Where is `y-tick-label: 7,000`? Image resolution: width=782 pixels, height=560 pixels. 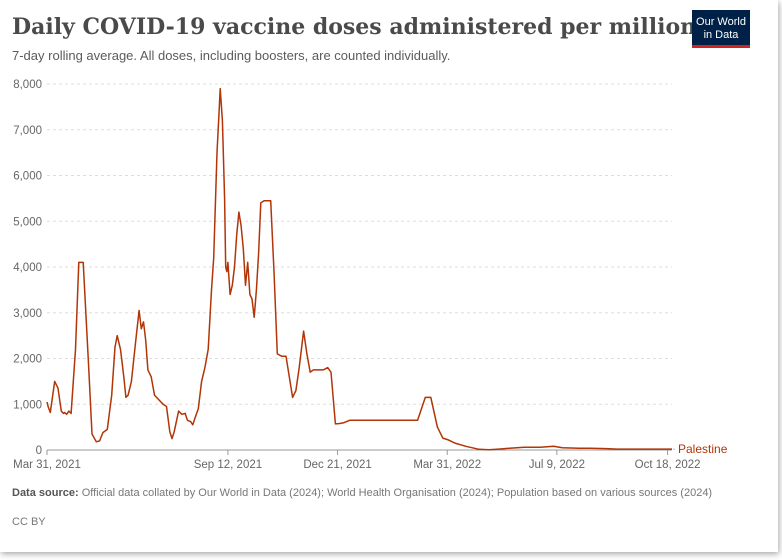 y-tick-label: 7,000 is located at coordinates (27, 131).